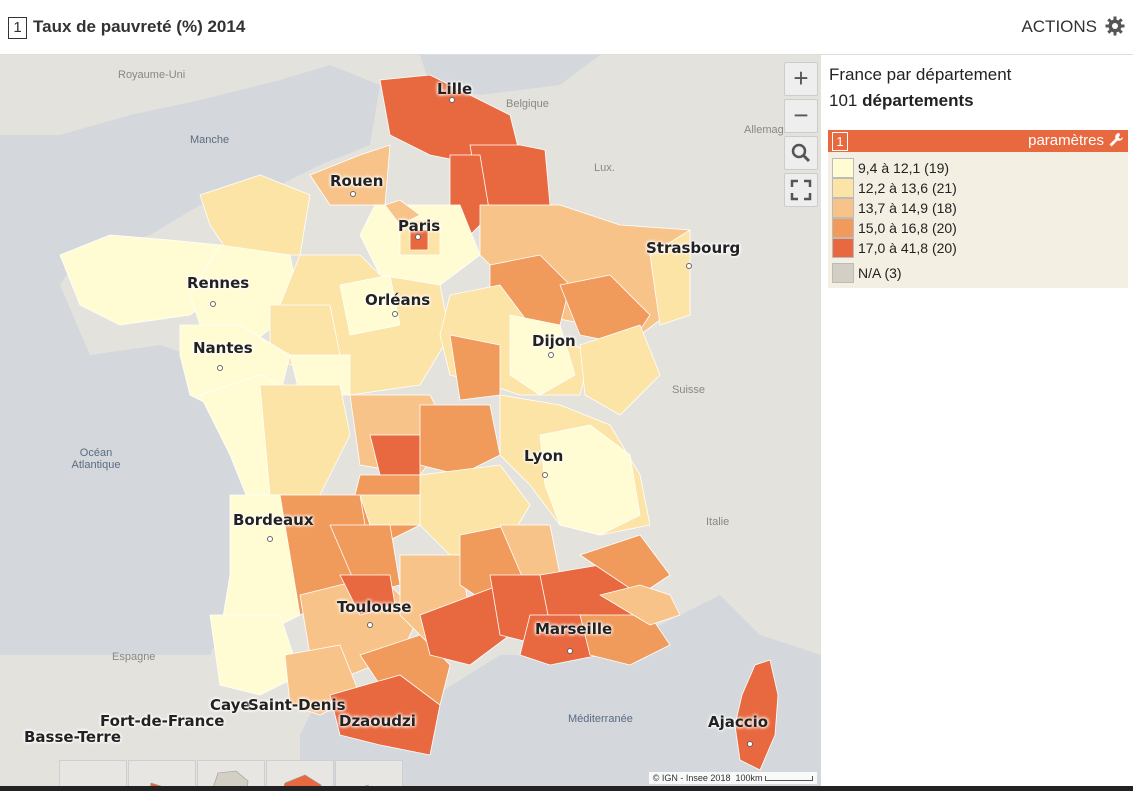 This screenshot has width=1133, height=791. I want to click on country-label: Belgique, so click(527, 104).